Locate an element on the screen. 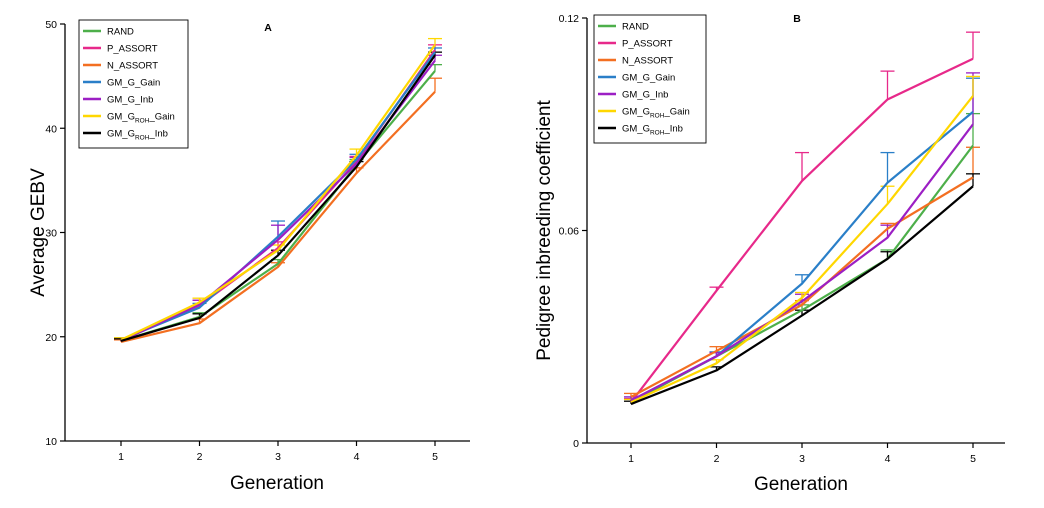 The width and height of the screenshot is (1044, 508). chartB-ytick-label: 0.06 is located at coordinates (569, 232).